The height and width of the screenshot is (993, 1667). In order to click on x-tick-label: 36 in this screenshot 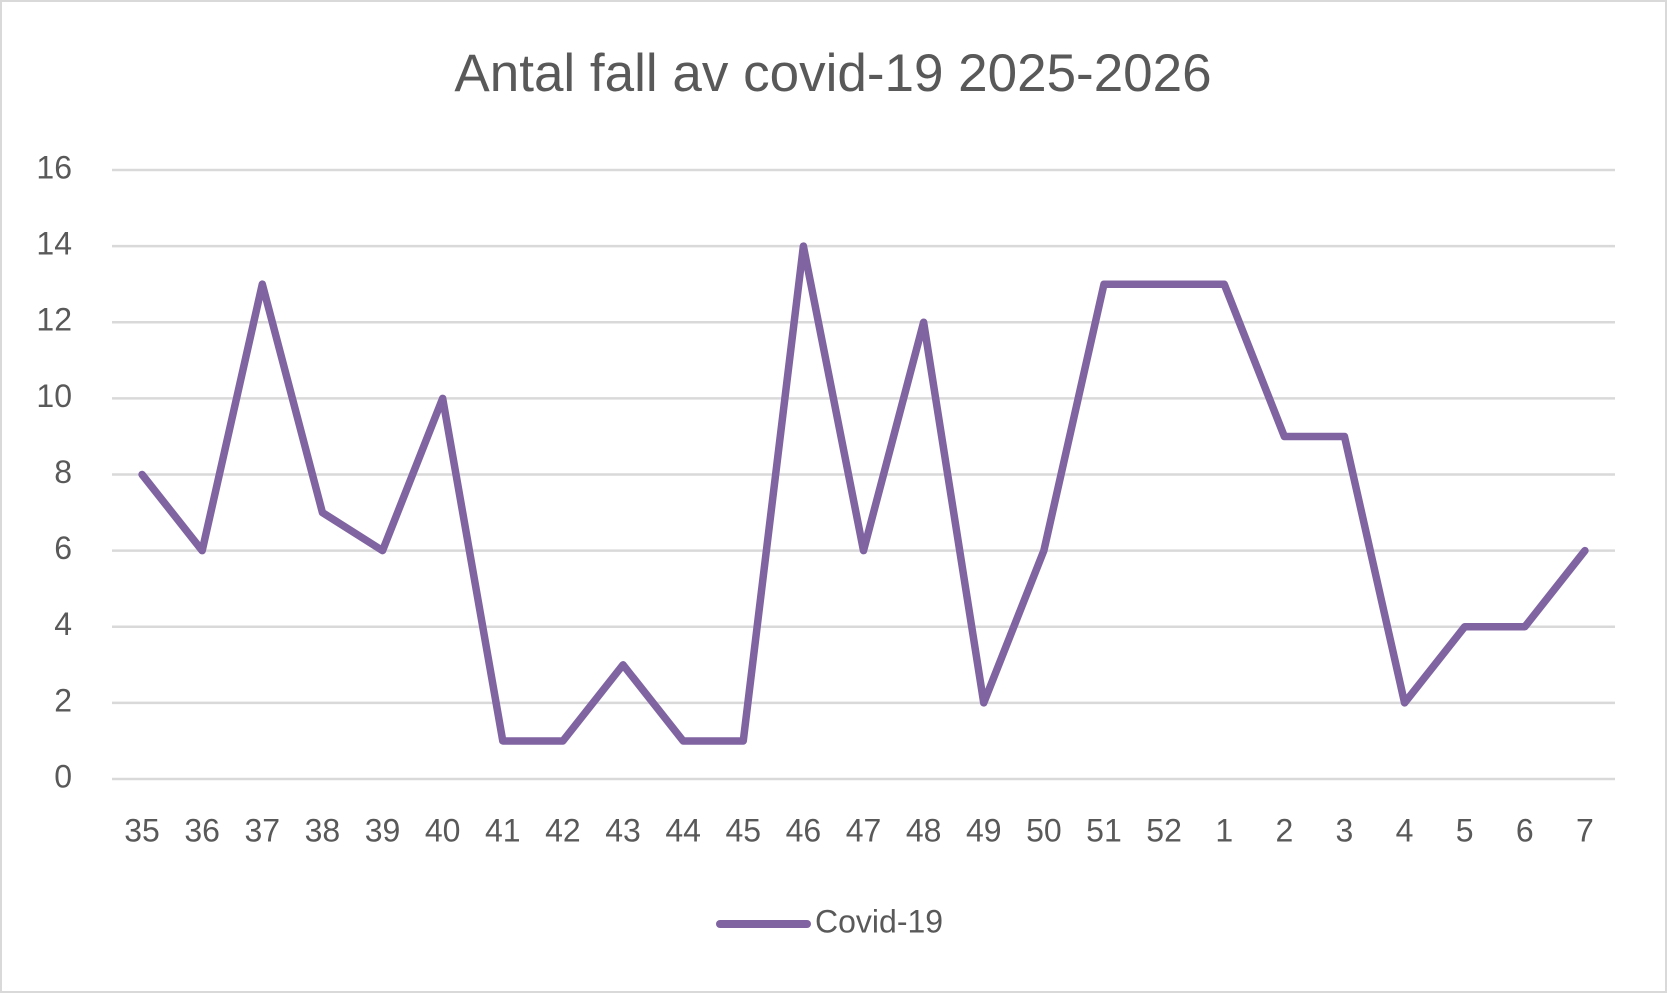, I will do `click(202, 830)`.